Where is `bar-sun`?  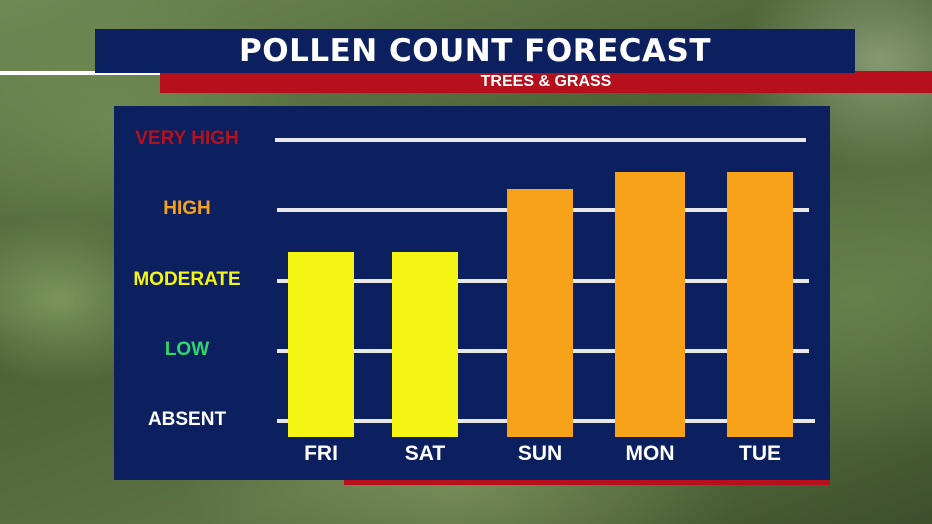 bar-sun is located at coordinates (540, 313).